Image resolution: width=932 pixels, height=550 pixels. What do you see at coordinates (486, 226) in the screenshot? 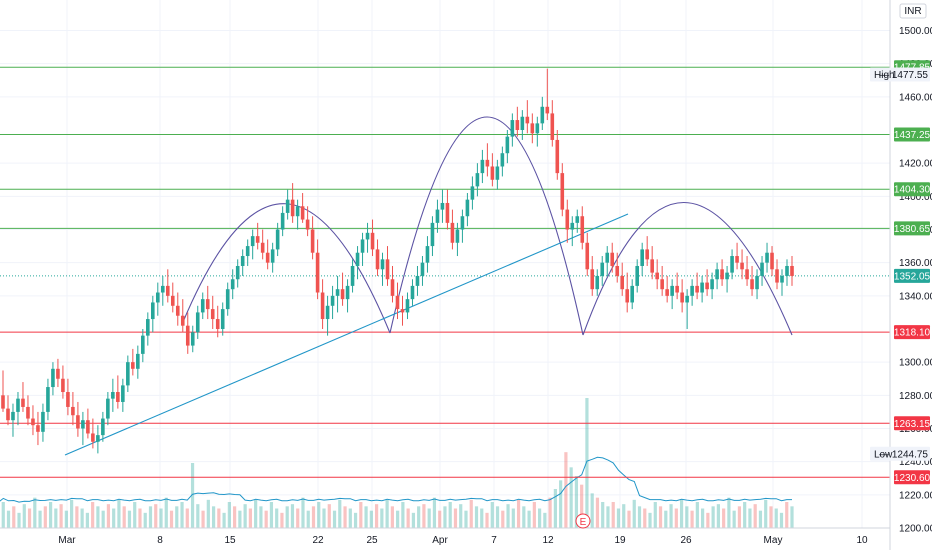
I see `head-arc` at bounding box center [486, 226].